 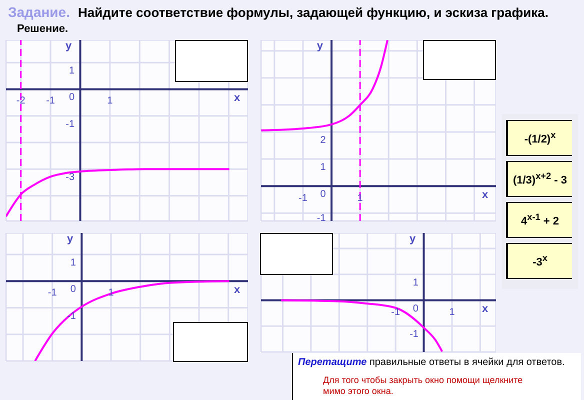 What do you see at coordinates (313, 12) in the screenshot?
I see `text: Найдите соответствие формулы, задающей функцию, и эскиза графика.` at bounding box center [313, 12].